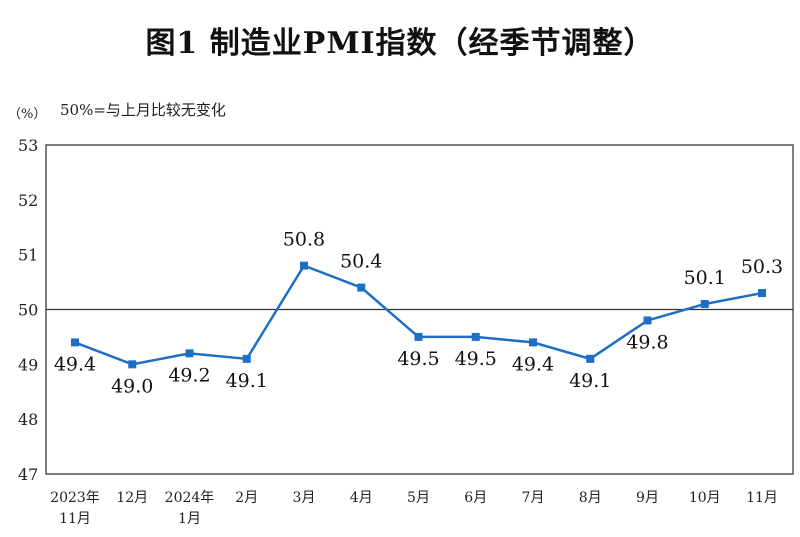 This screenshot has width=800, height=537. What do you see at coordinates (28, 474) in the screenshot?
I see `y-tick-label: 47` at bounding box center [28, 474].